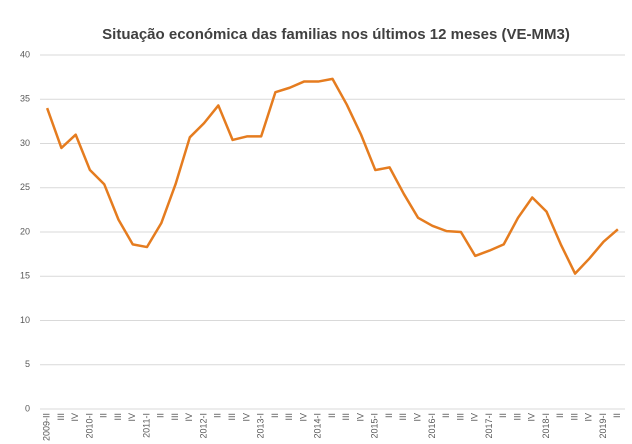  What do you see at coordinates (47, 427) in the screenshot?
I see `x-tick-label: 2009-II` at bounding box center [47, 427].